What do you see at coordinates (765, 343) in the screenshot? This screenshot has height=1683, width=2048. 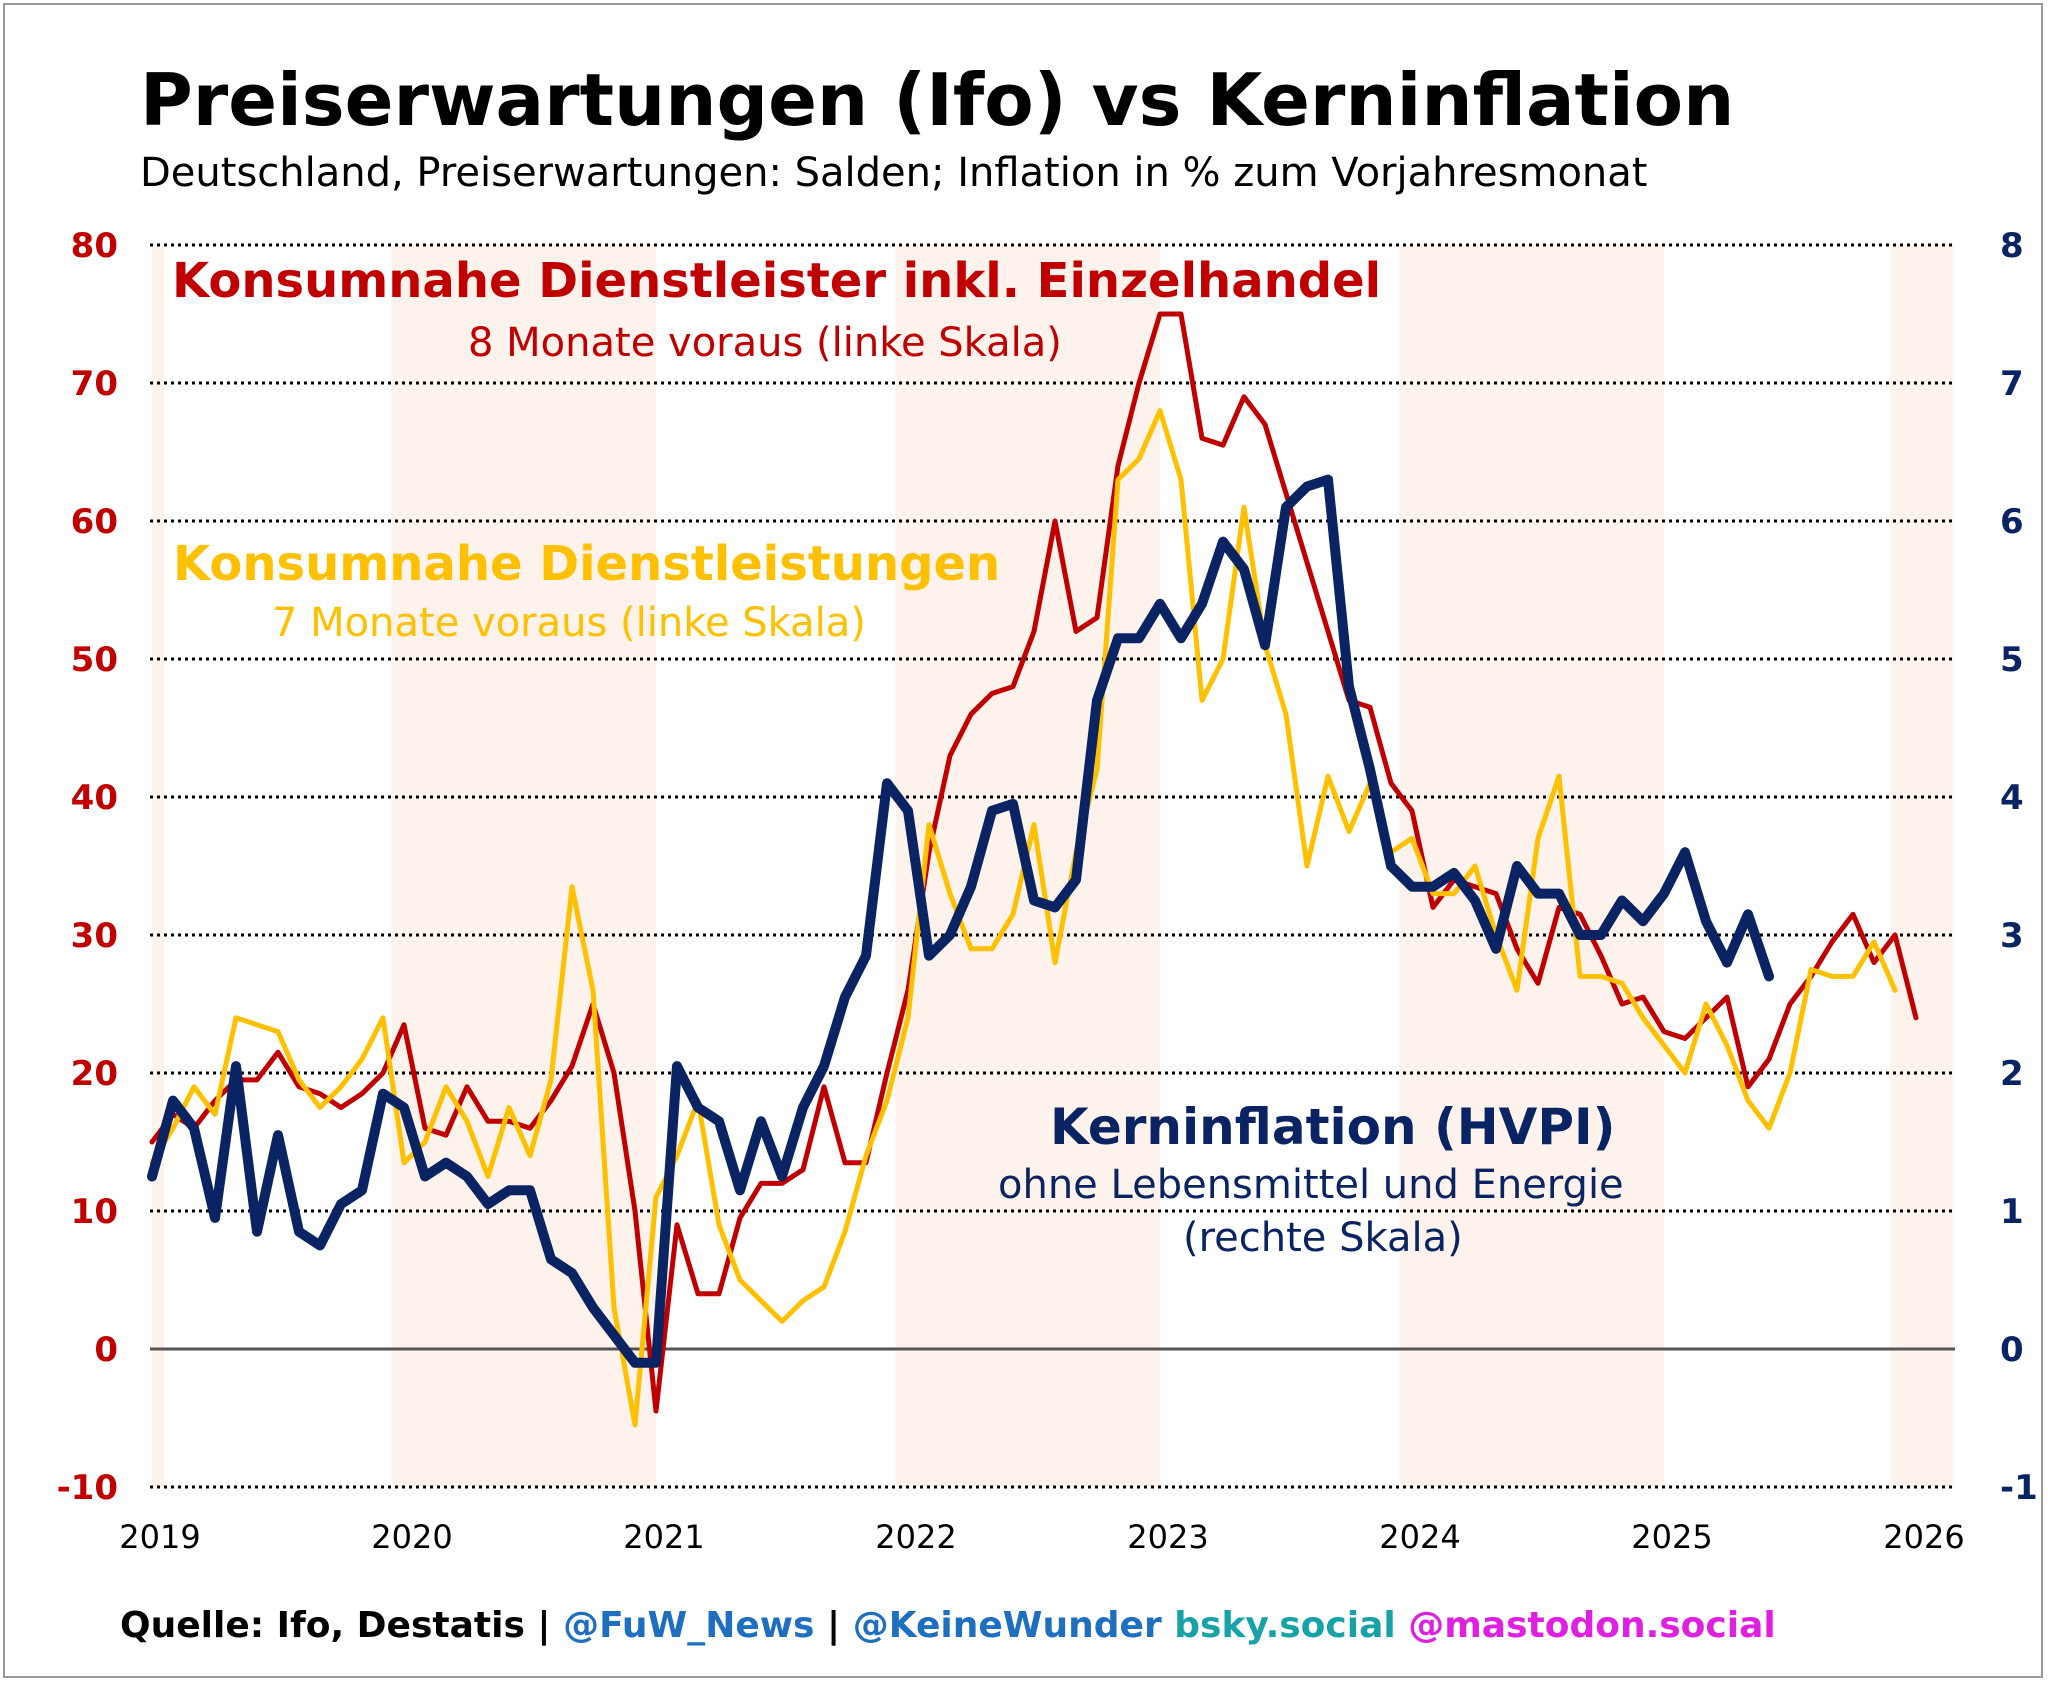 I see `red-series-sublabel: 8 Monate voraus (linke Skala)` at bounding box center [765, 343].